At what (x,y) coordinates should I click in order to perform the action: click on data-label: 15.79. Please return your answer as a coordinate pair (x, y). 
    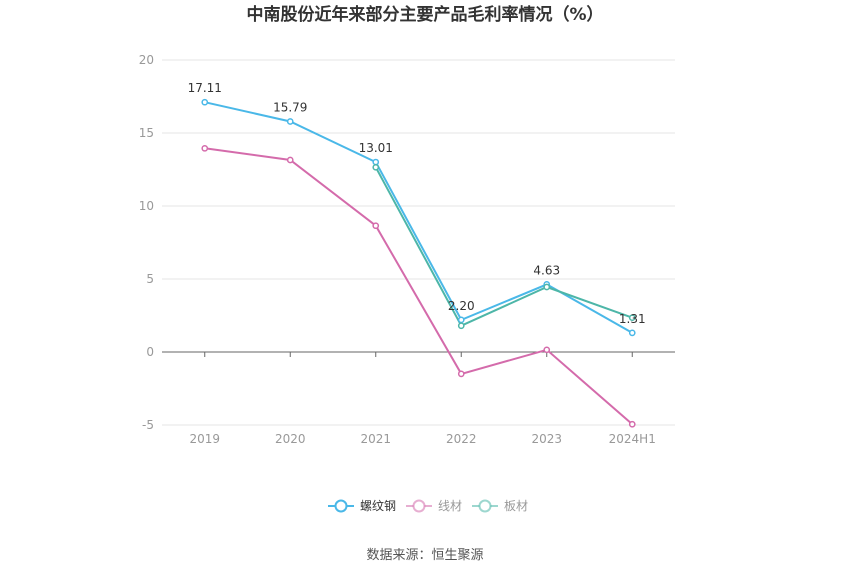
    Looking at the image, I should click on (290, 107).